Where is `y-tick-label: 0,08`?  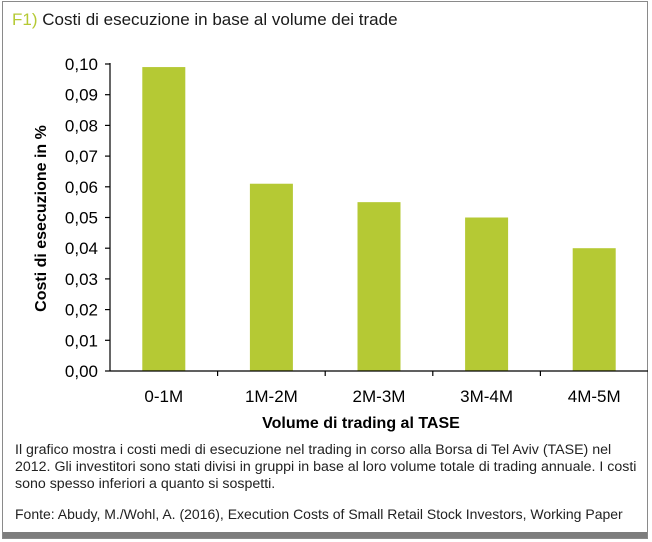
y-tick-label: 0,08 is located at coordinates (81, 125).